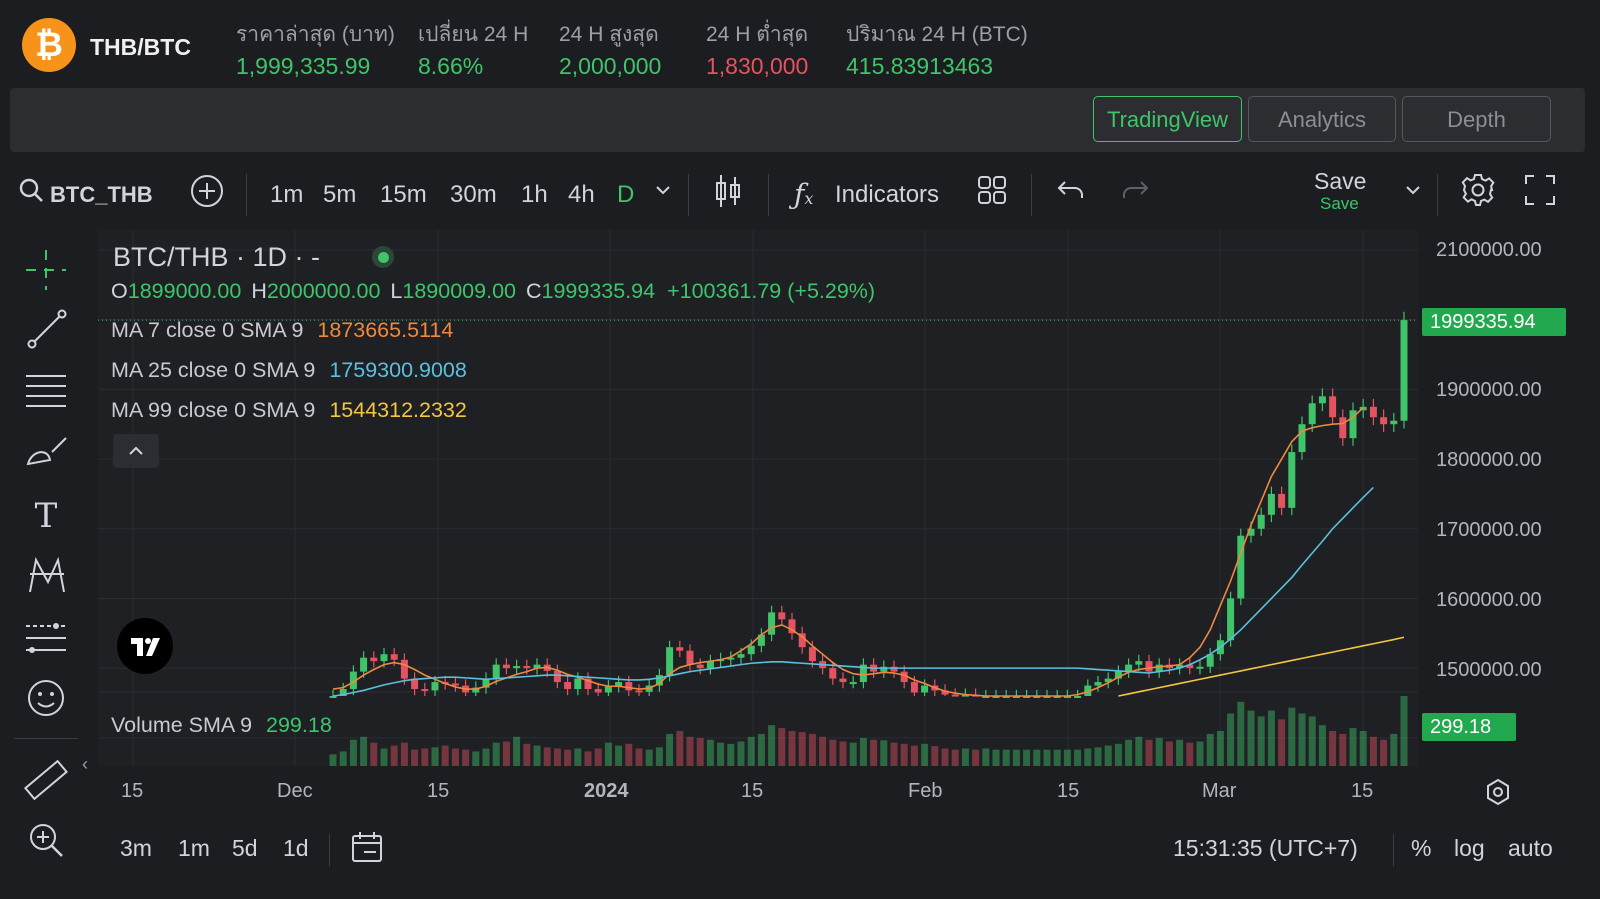 Image resolution: width=1600 pixels, height=899 pixels. Describe the element at coordinates (207, 191) in the screenshot. I see `add-symbol-icon` at that location.